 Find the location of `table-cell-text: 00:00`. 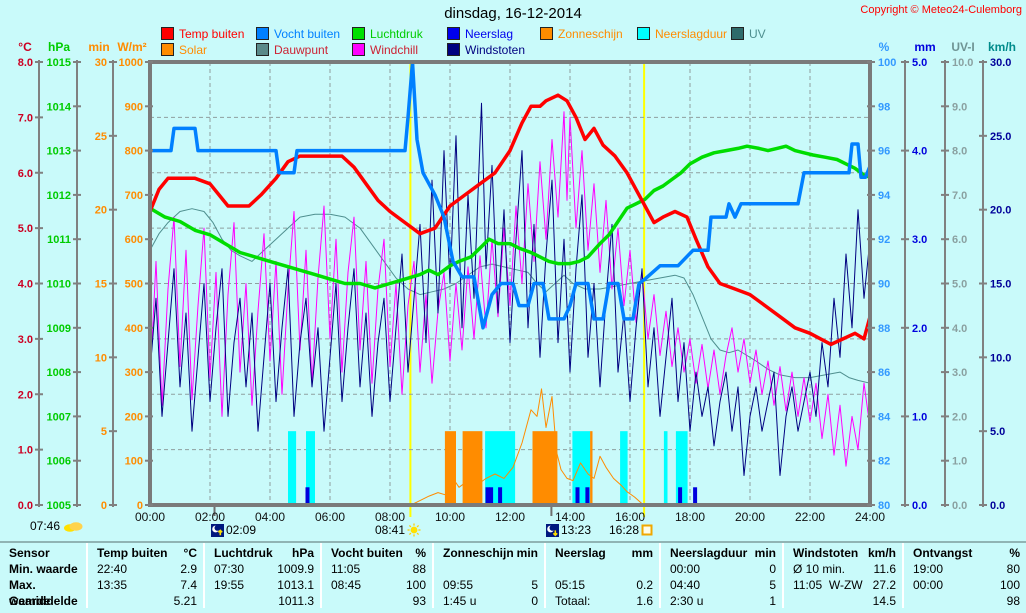

table-cell-text: 00:00 is located at coordinates (928, 585).